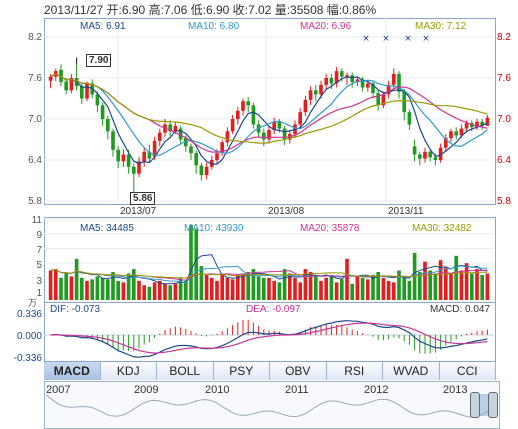  What do you see at coordinates (475, 405) in the screenshot?
I see `overview-range-handle-left` at bounding box center [475, 405].